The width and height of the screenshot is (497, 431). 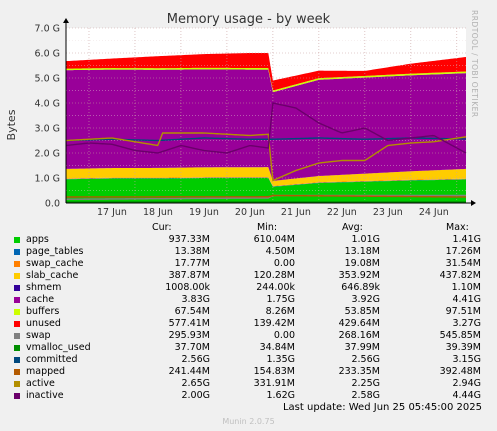 I want to click on x-tick-label: 20 Jun, so click(x=250, y=212).